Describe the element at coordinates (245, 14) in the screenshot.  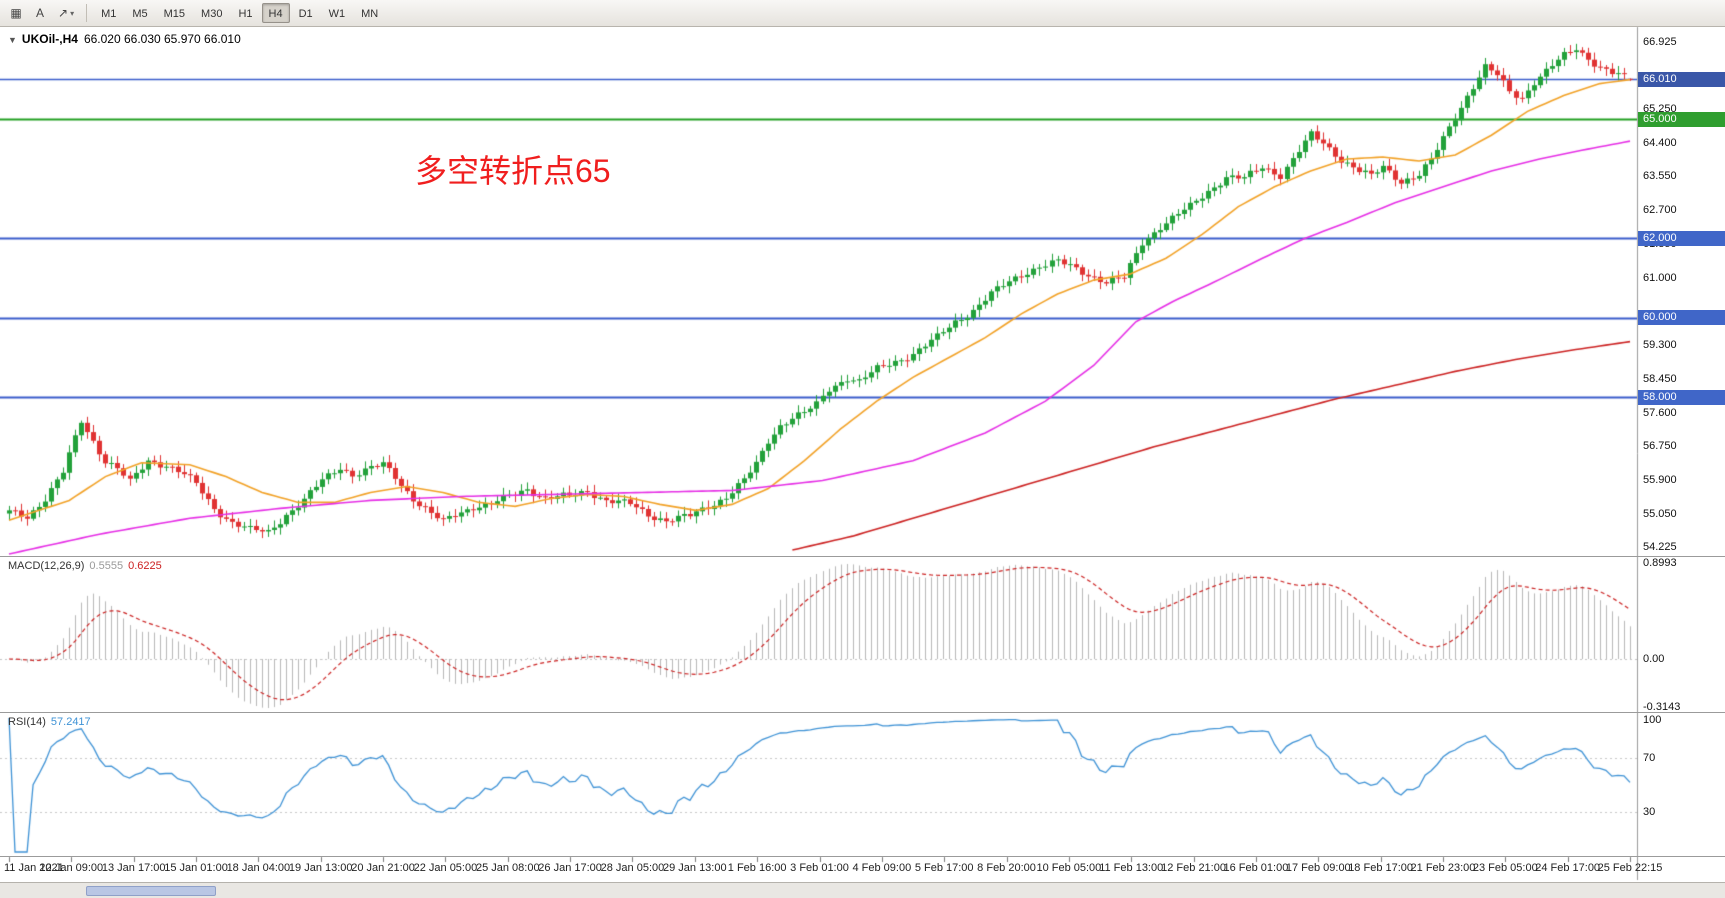
I see `timeframe-button-h1: H1` at that location.